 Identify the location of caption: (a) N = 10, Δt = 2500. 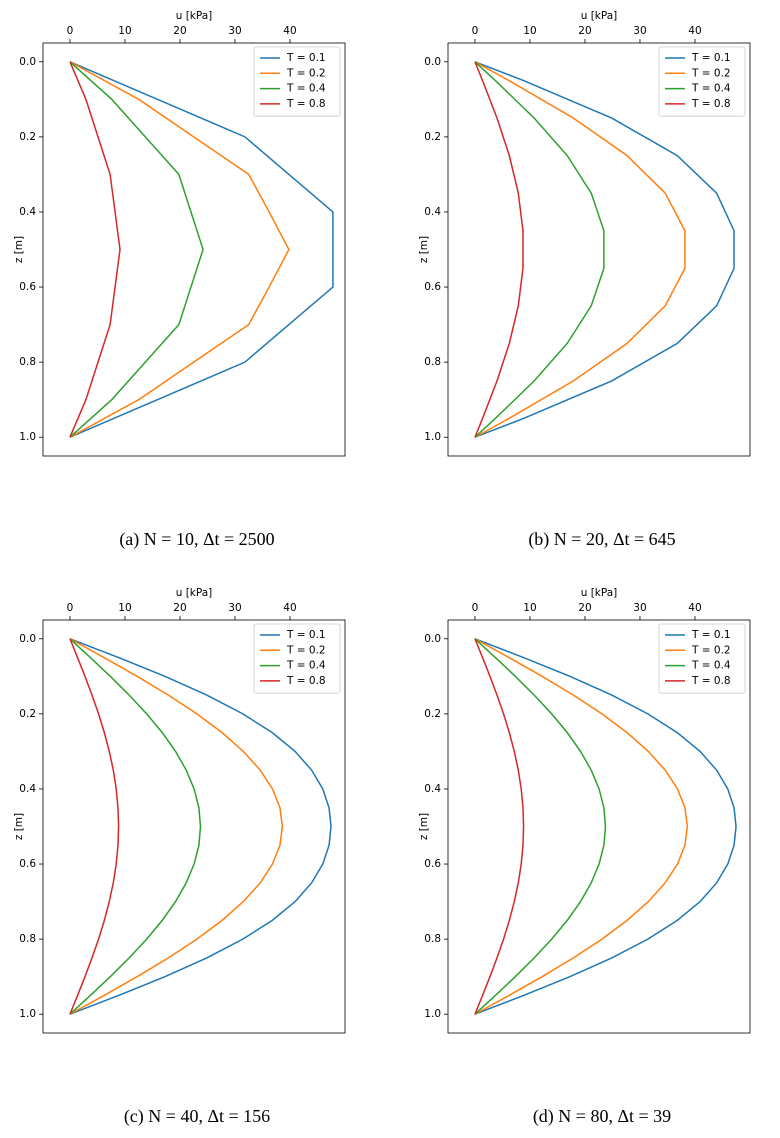
(196, 539).